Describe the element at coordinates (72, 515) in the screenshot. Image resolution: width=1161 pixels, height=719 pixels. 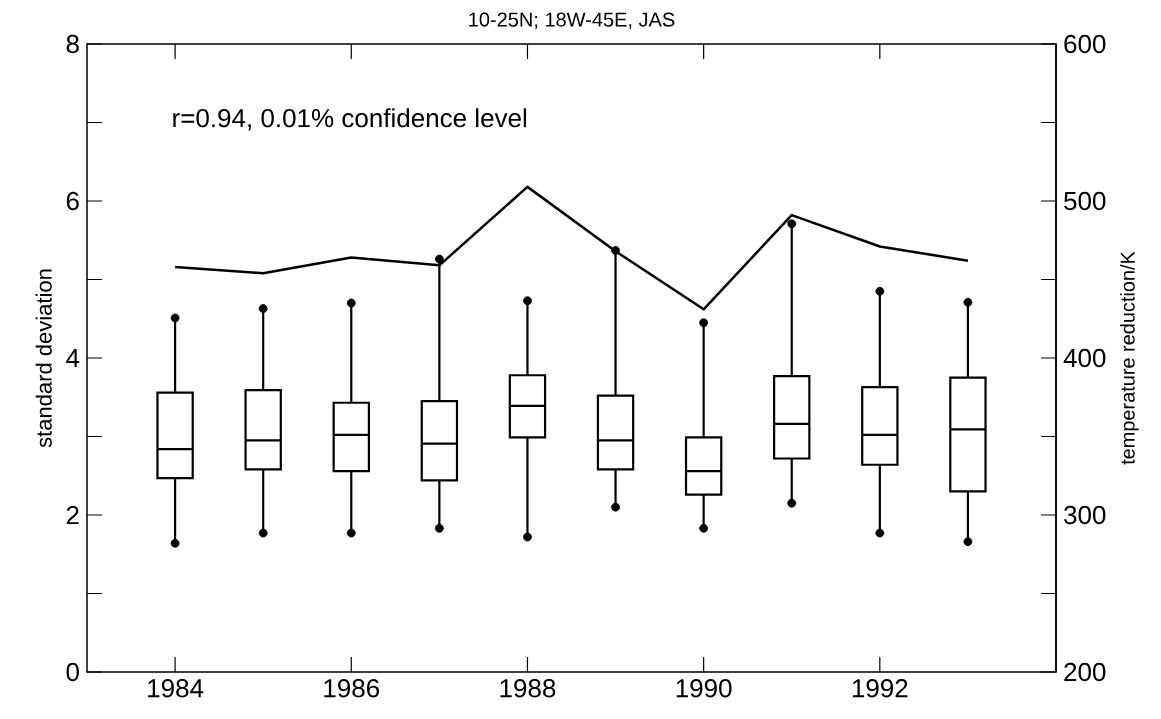
I see `y-tick-label: 2` at that location.